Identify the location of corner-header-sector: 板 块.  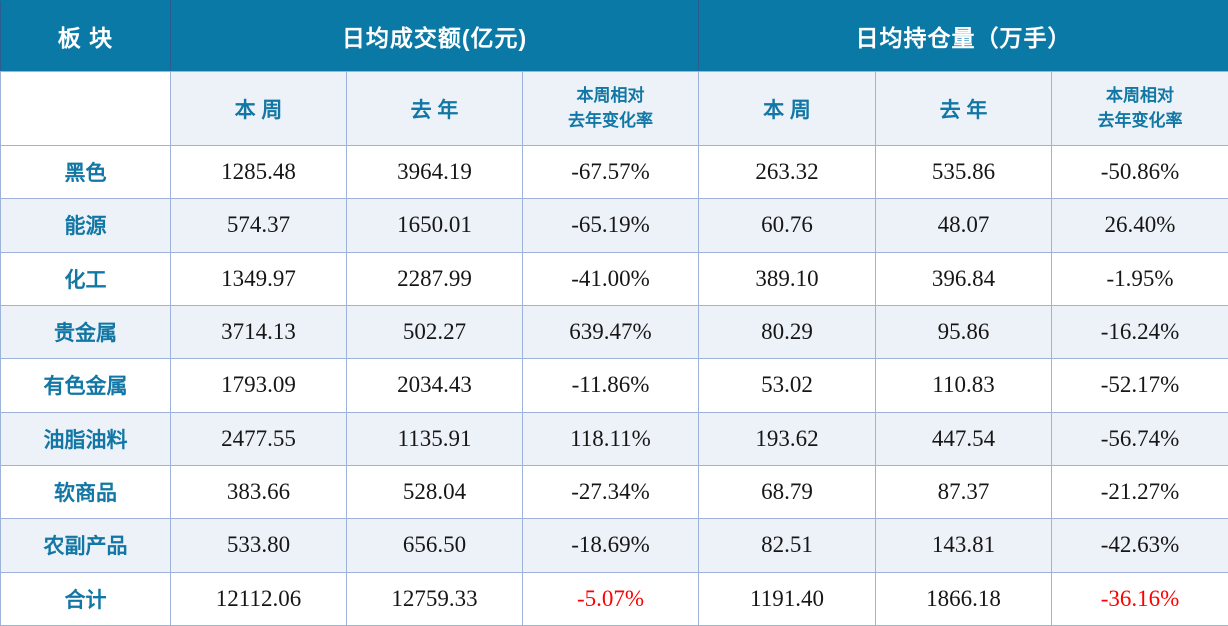
(85, 36).